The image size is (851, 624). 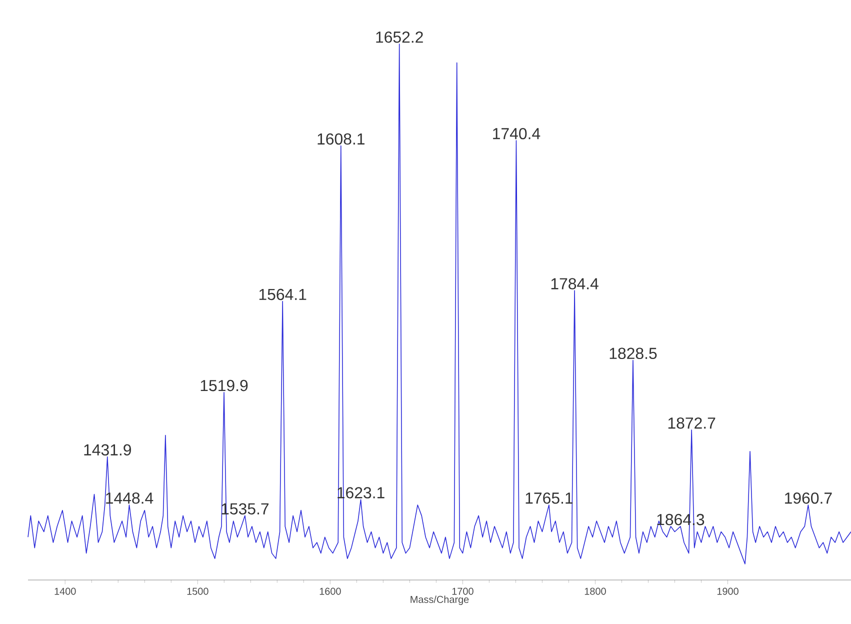 I want to click on x-tick-label: 1800, so click(x=595, y=591).